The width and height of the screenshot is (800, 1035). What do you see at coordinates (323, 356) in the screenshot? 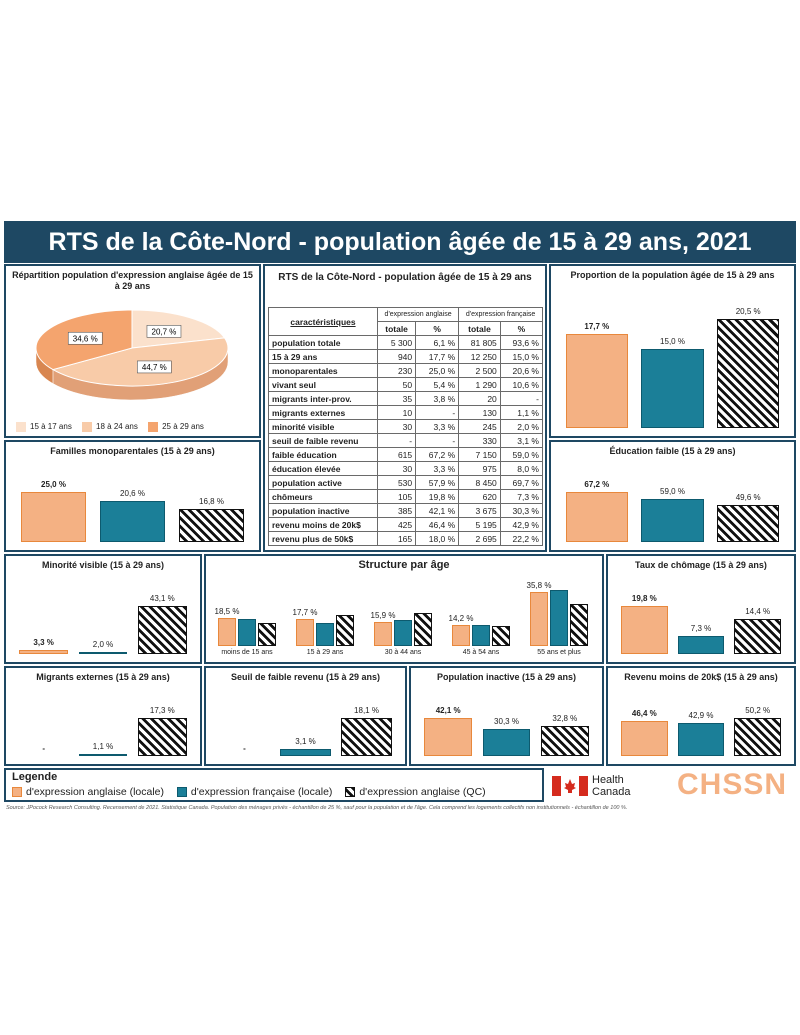
I see `table-row-label: 15 à 29 ans` at bounding box center [323, 356].